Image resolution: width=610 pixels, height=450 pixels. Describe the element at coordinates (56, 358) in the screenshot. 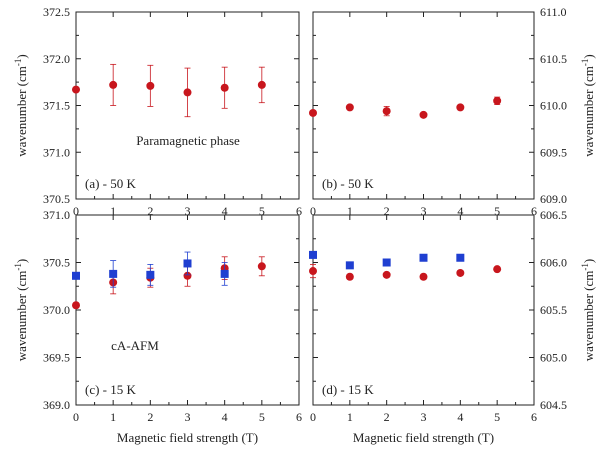

I see `y-tick-label: 369.5` at that location.